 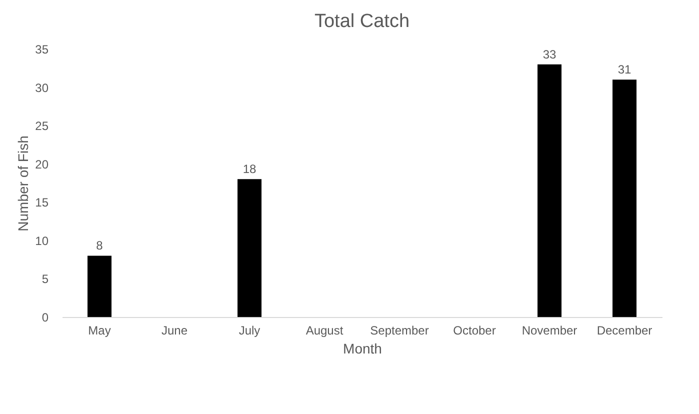 I want to click on data-label: 31, so click(x=625, y=69).